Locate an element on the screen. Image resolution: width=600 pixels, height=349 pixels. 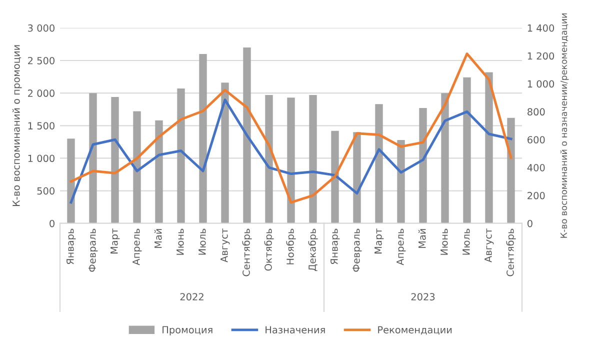
y2-tick-label: 1 000 is located at coordinates (541, 84).